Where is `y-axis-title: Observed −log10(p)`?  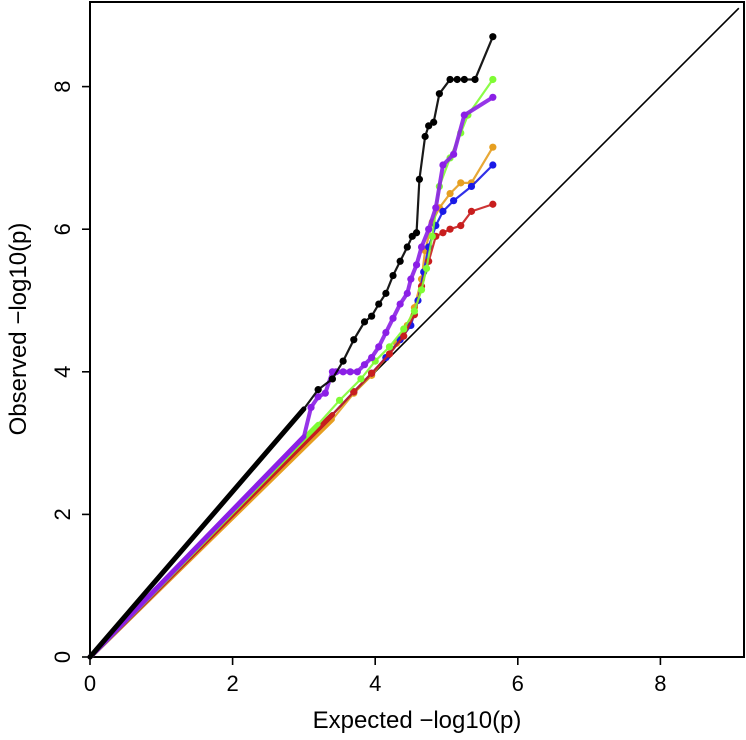 y-axis-title: Observed −log10(p) is located at coordinates (18, 329).